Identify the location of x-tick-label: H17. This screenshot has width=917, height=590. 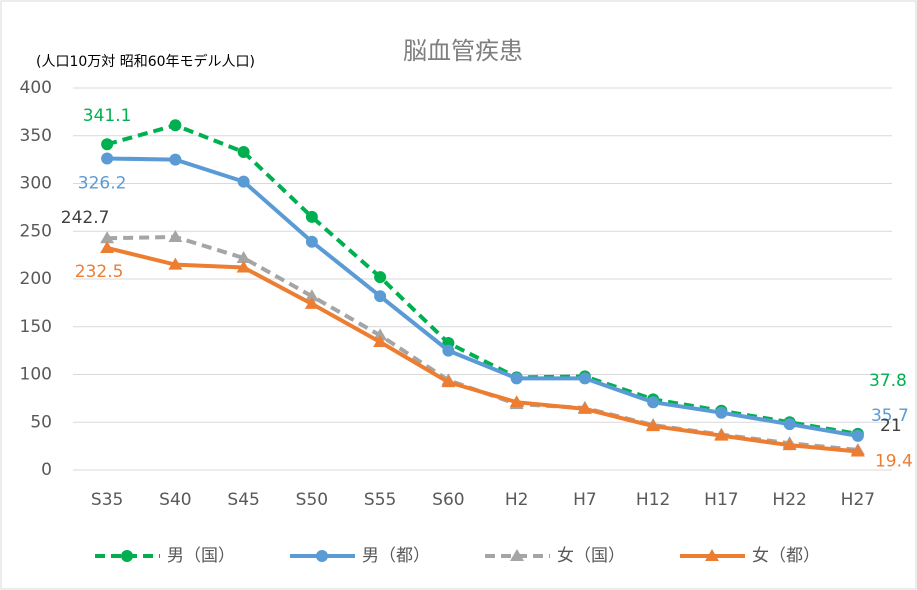
(721, 500).